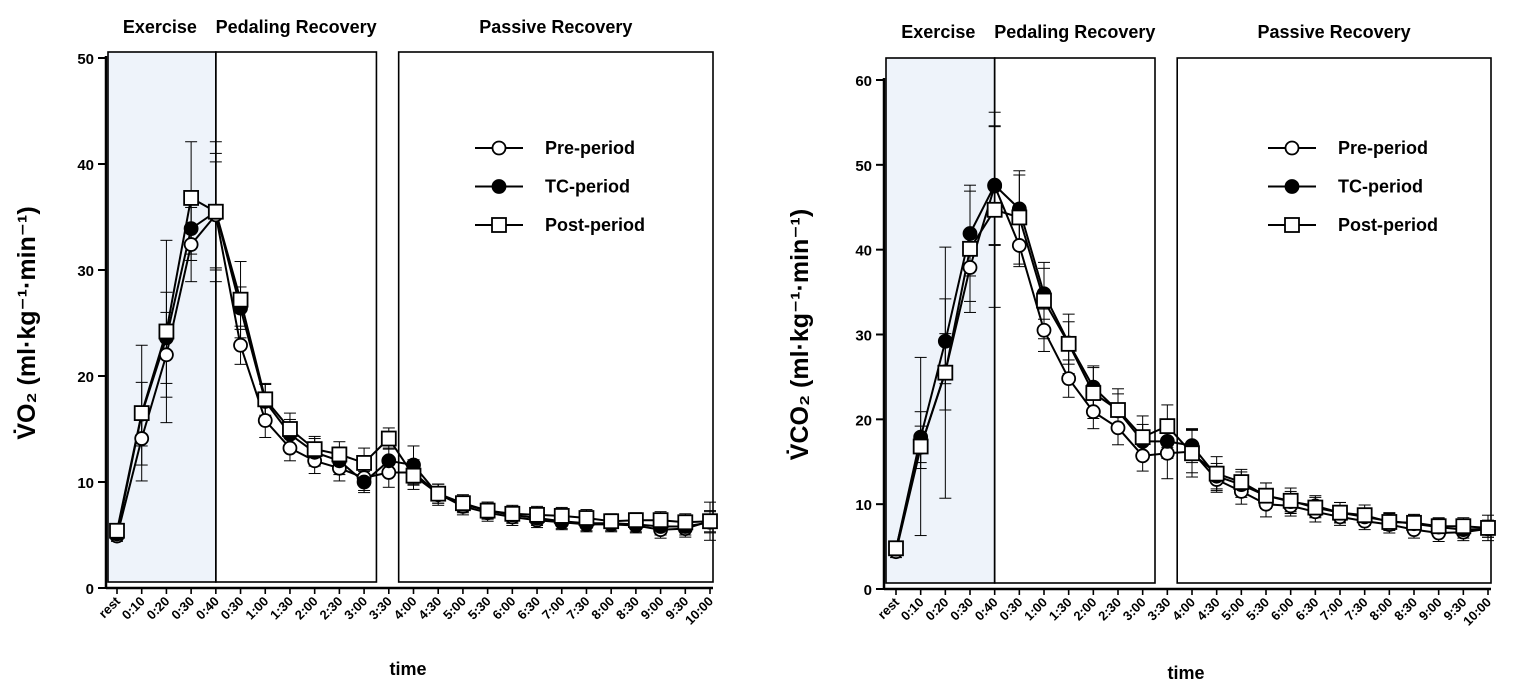  I want to click on x-tick-label: 1:00, so click(256, 608).